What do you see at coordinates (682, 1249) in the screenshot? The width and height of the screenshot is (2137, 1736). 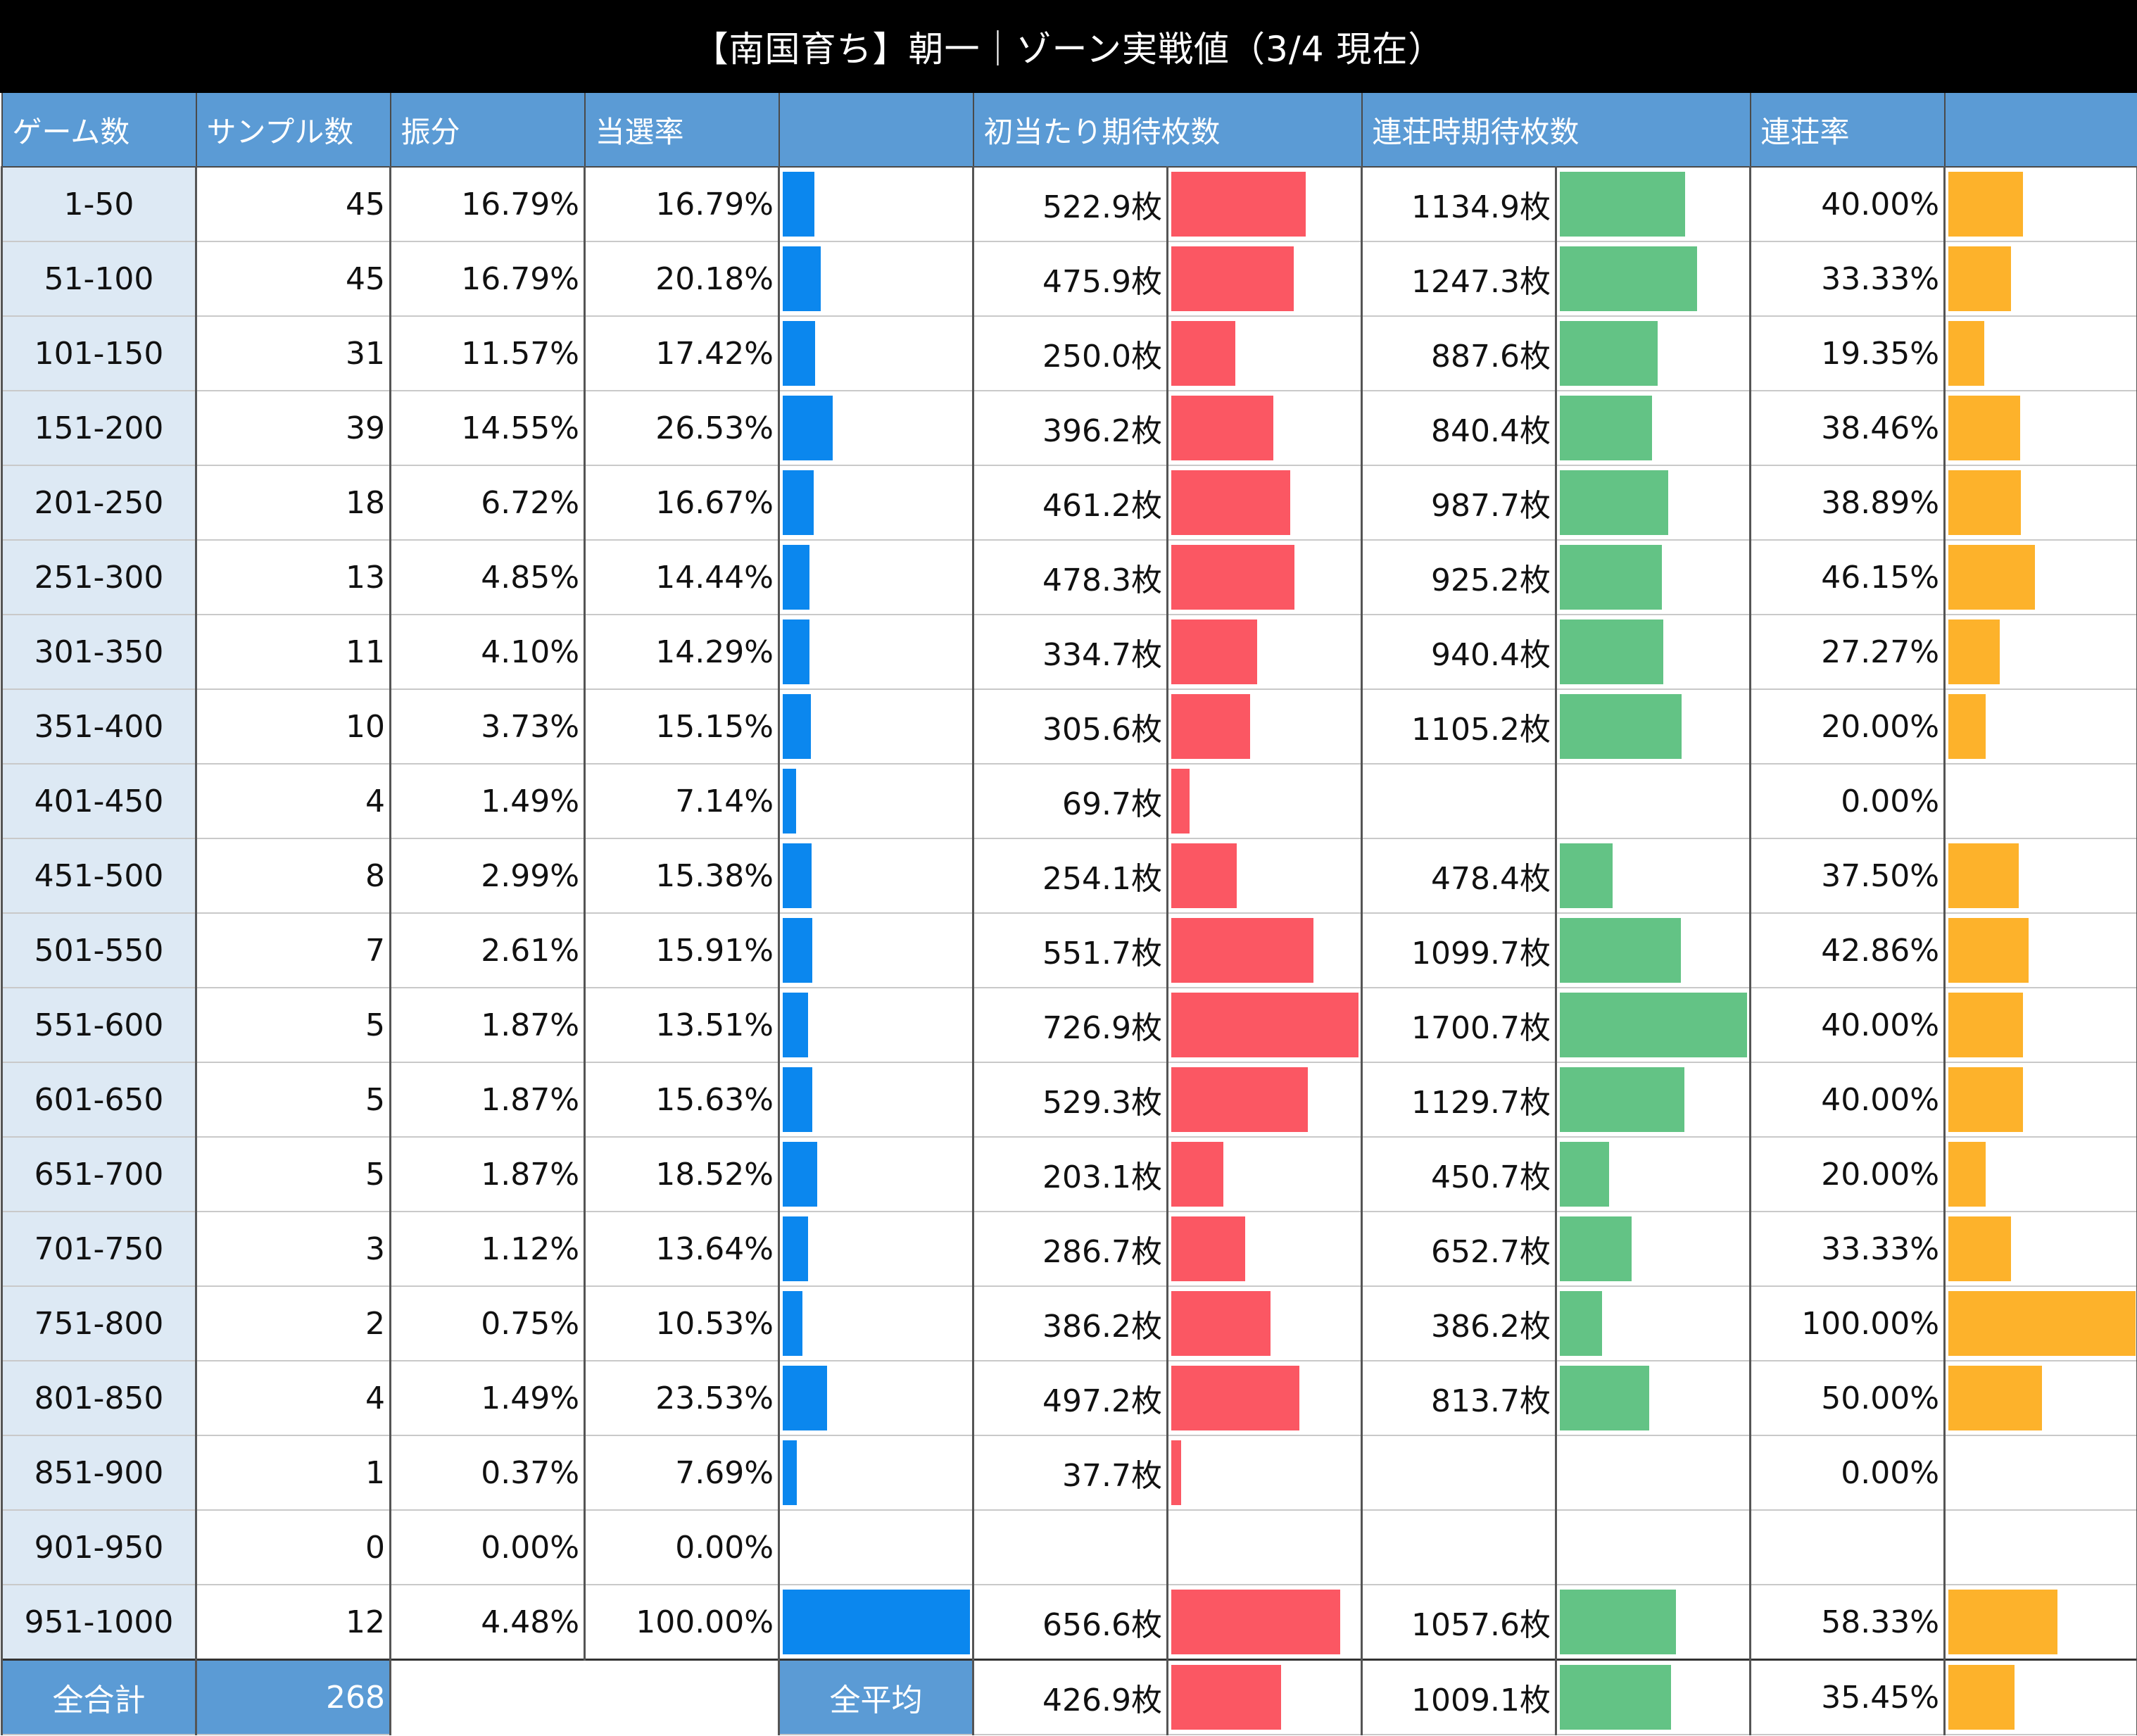 I see `rate-cell: 13.64%` at bounding box center [682, 1249].